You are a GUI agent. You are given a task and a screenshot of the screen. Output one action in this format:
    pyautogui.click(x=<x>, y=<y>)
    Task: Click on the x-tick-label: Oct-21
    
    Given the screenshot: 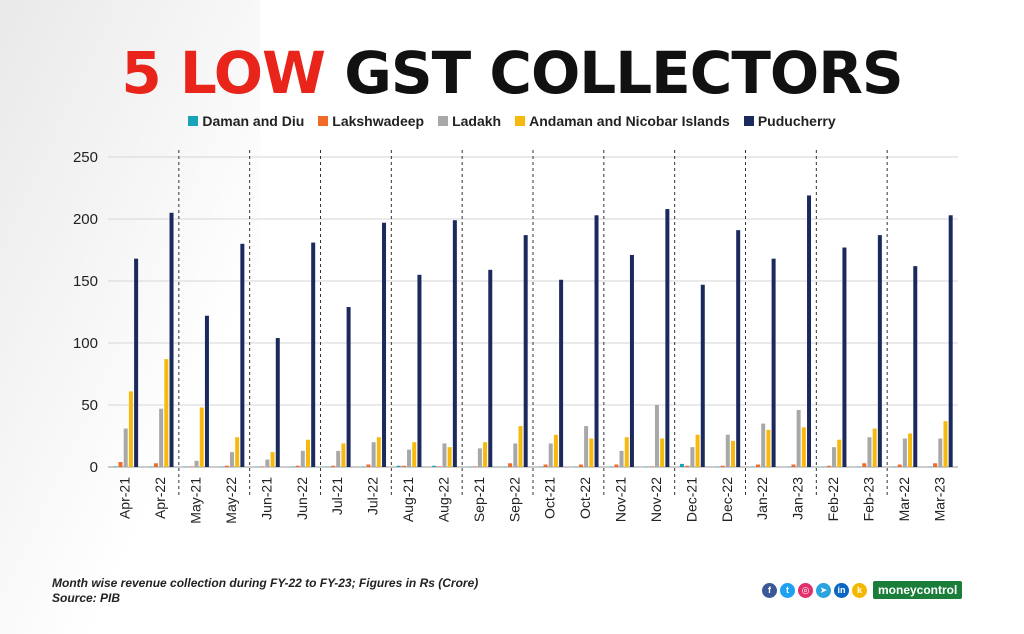 What is the action you would take?
    pyautogui.click(x=550, y=498)
    